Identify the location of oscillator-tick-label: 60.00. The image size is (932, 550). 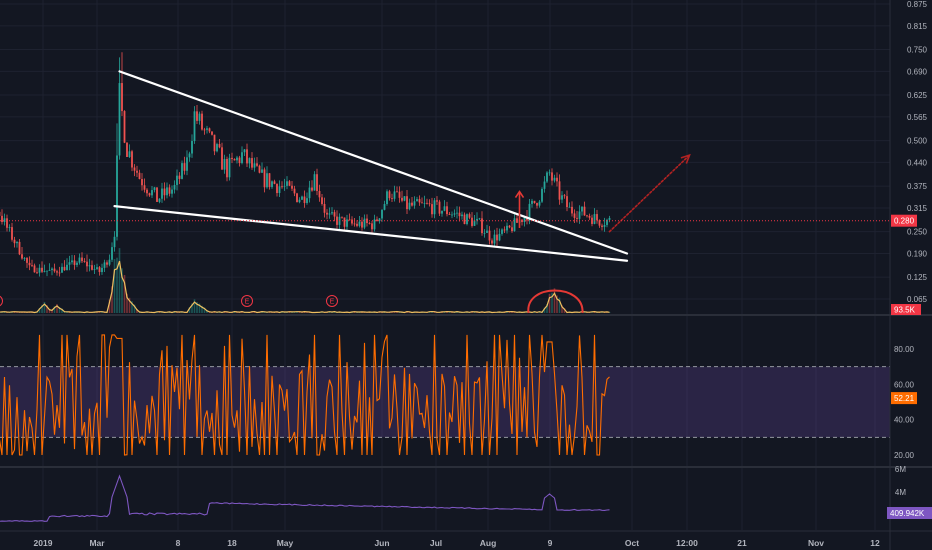
(904, 384).